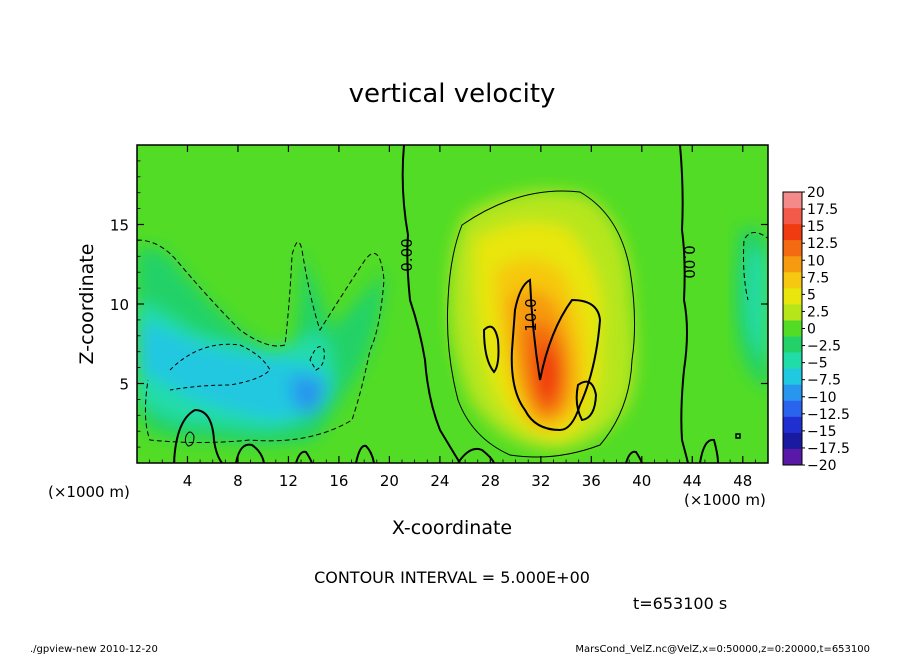 This screenshot has width=904, height=654. I want to click on colorbar-label-8: 0, so click(811, 330).